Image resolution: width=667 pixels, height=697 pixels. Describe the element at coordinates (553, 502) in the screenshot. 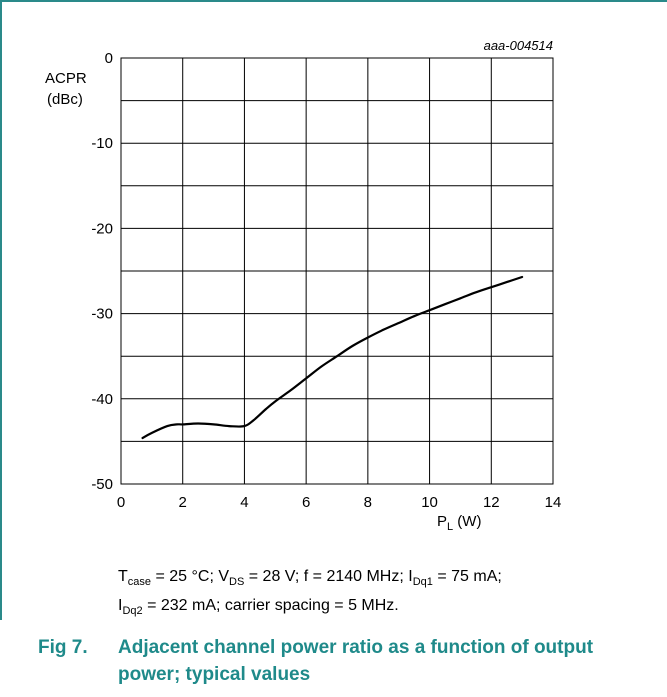

I see `x-tick-label: 14` at that location.